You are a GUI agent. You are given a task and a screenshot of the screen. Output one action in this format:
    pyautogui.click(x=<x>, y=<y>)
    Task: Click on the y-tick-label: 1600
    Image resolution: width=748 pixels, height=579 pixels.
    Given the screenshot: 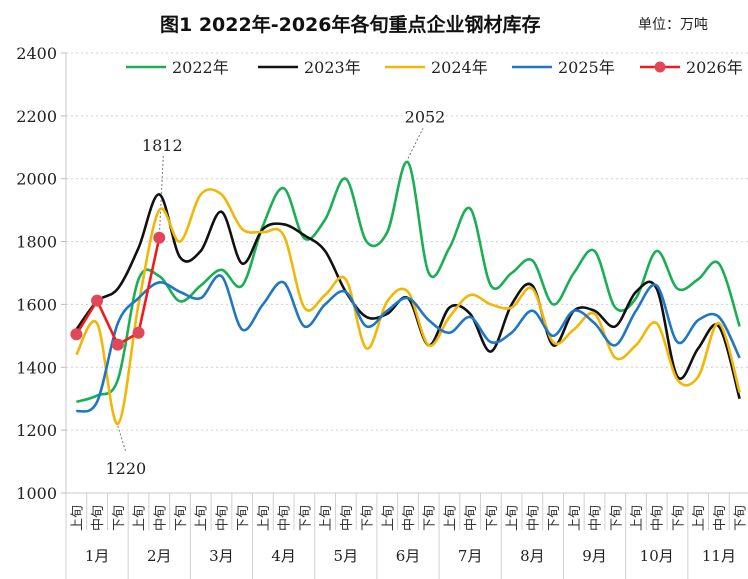 What is the action you would take?
    pyautogui.click(x=36, y=304)
    